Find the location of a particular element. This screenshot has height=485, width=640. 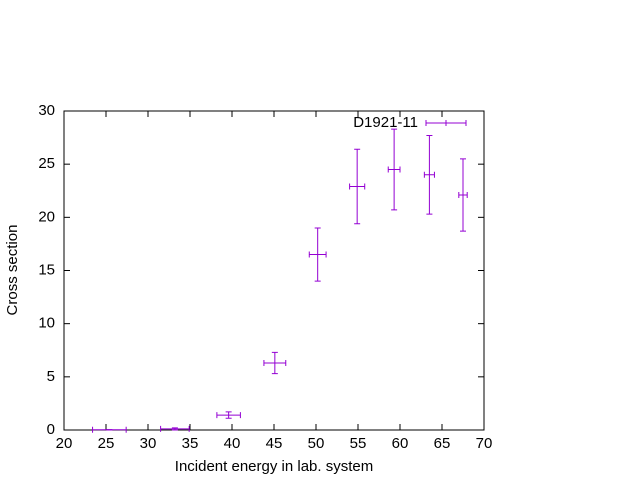

x-tick-label: 45 is located at coordinates (274, 443).